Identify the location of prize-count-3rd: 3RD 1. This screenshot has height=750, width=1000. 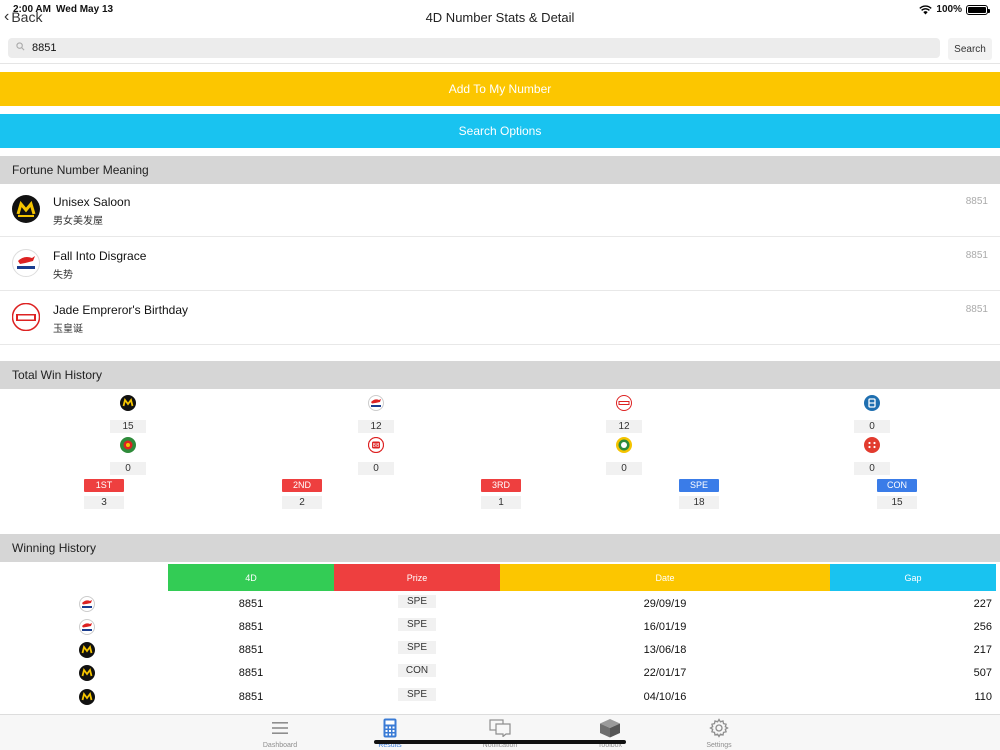
(501, 494).